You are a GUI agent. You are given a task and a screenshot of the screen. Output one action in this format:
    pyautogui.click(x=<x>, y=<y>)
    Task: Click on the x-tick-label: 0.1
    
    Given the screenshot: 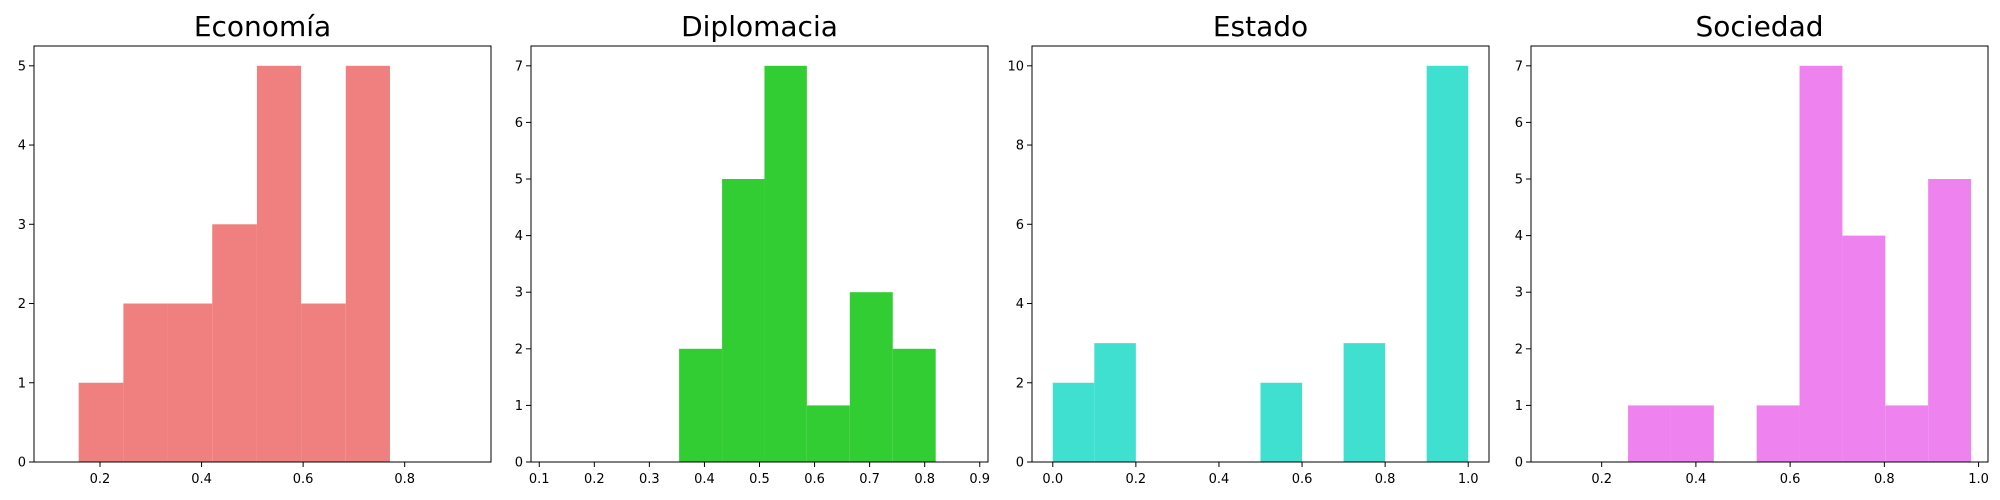 What is the action you would take?
    pyautogui.click(x=539, y=479)
    